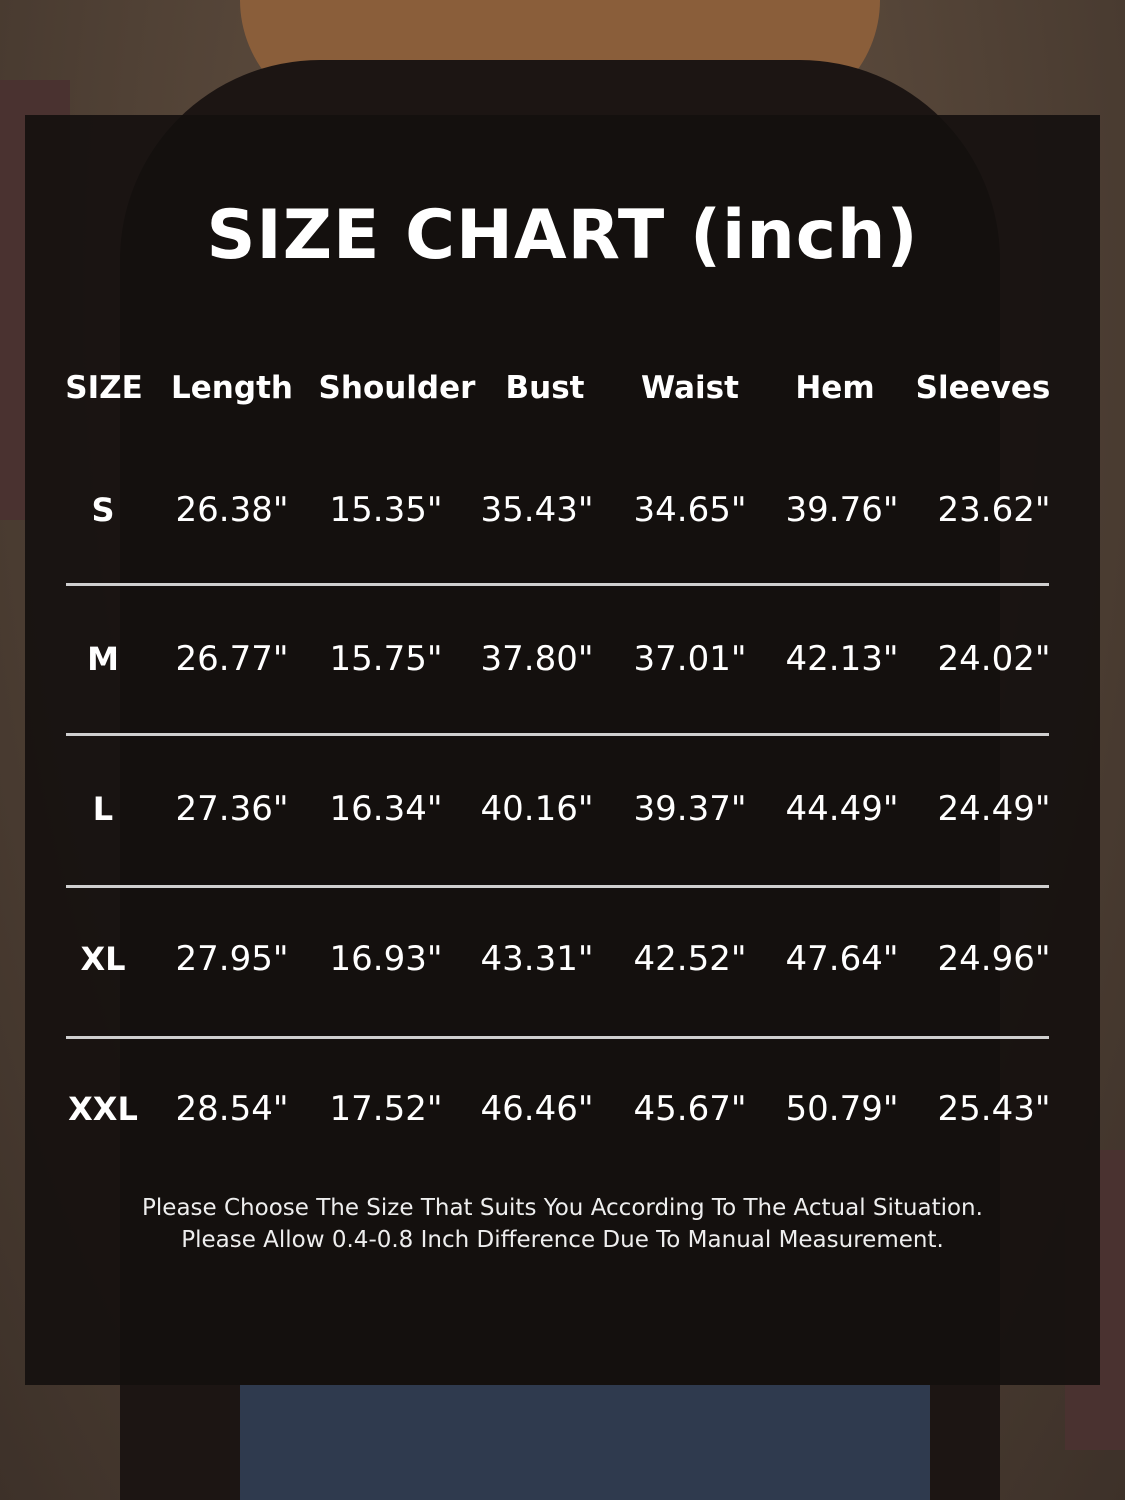 Image resolution: width=1125 pixels, height=1500 pixels. I want to click on measurement-cell: 47.64", so click(842, 959).